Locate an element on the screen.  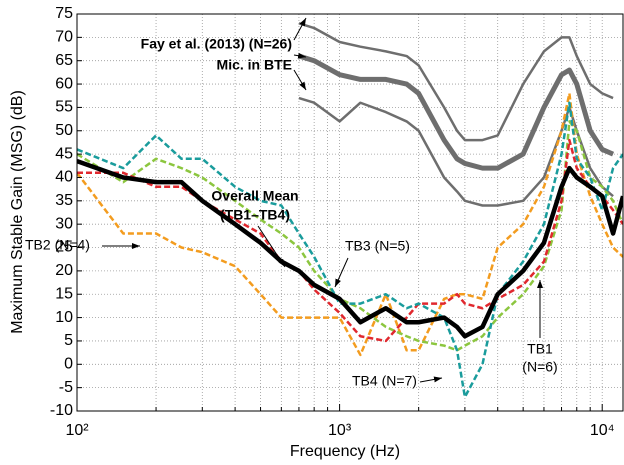
x-tick-label: 10⁴ is located at coordinates (602, 430).